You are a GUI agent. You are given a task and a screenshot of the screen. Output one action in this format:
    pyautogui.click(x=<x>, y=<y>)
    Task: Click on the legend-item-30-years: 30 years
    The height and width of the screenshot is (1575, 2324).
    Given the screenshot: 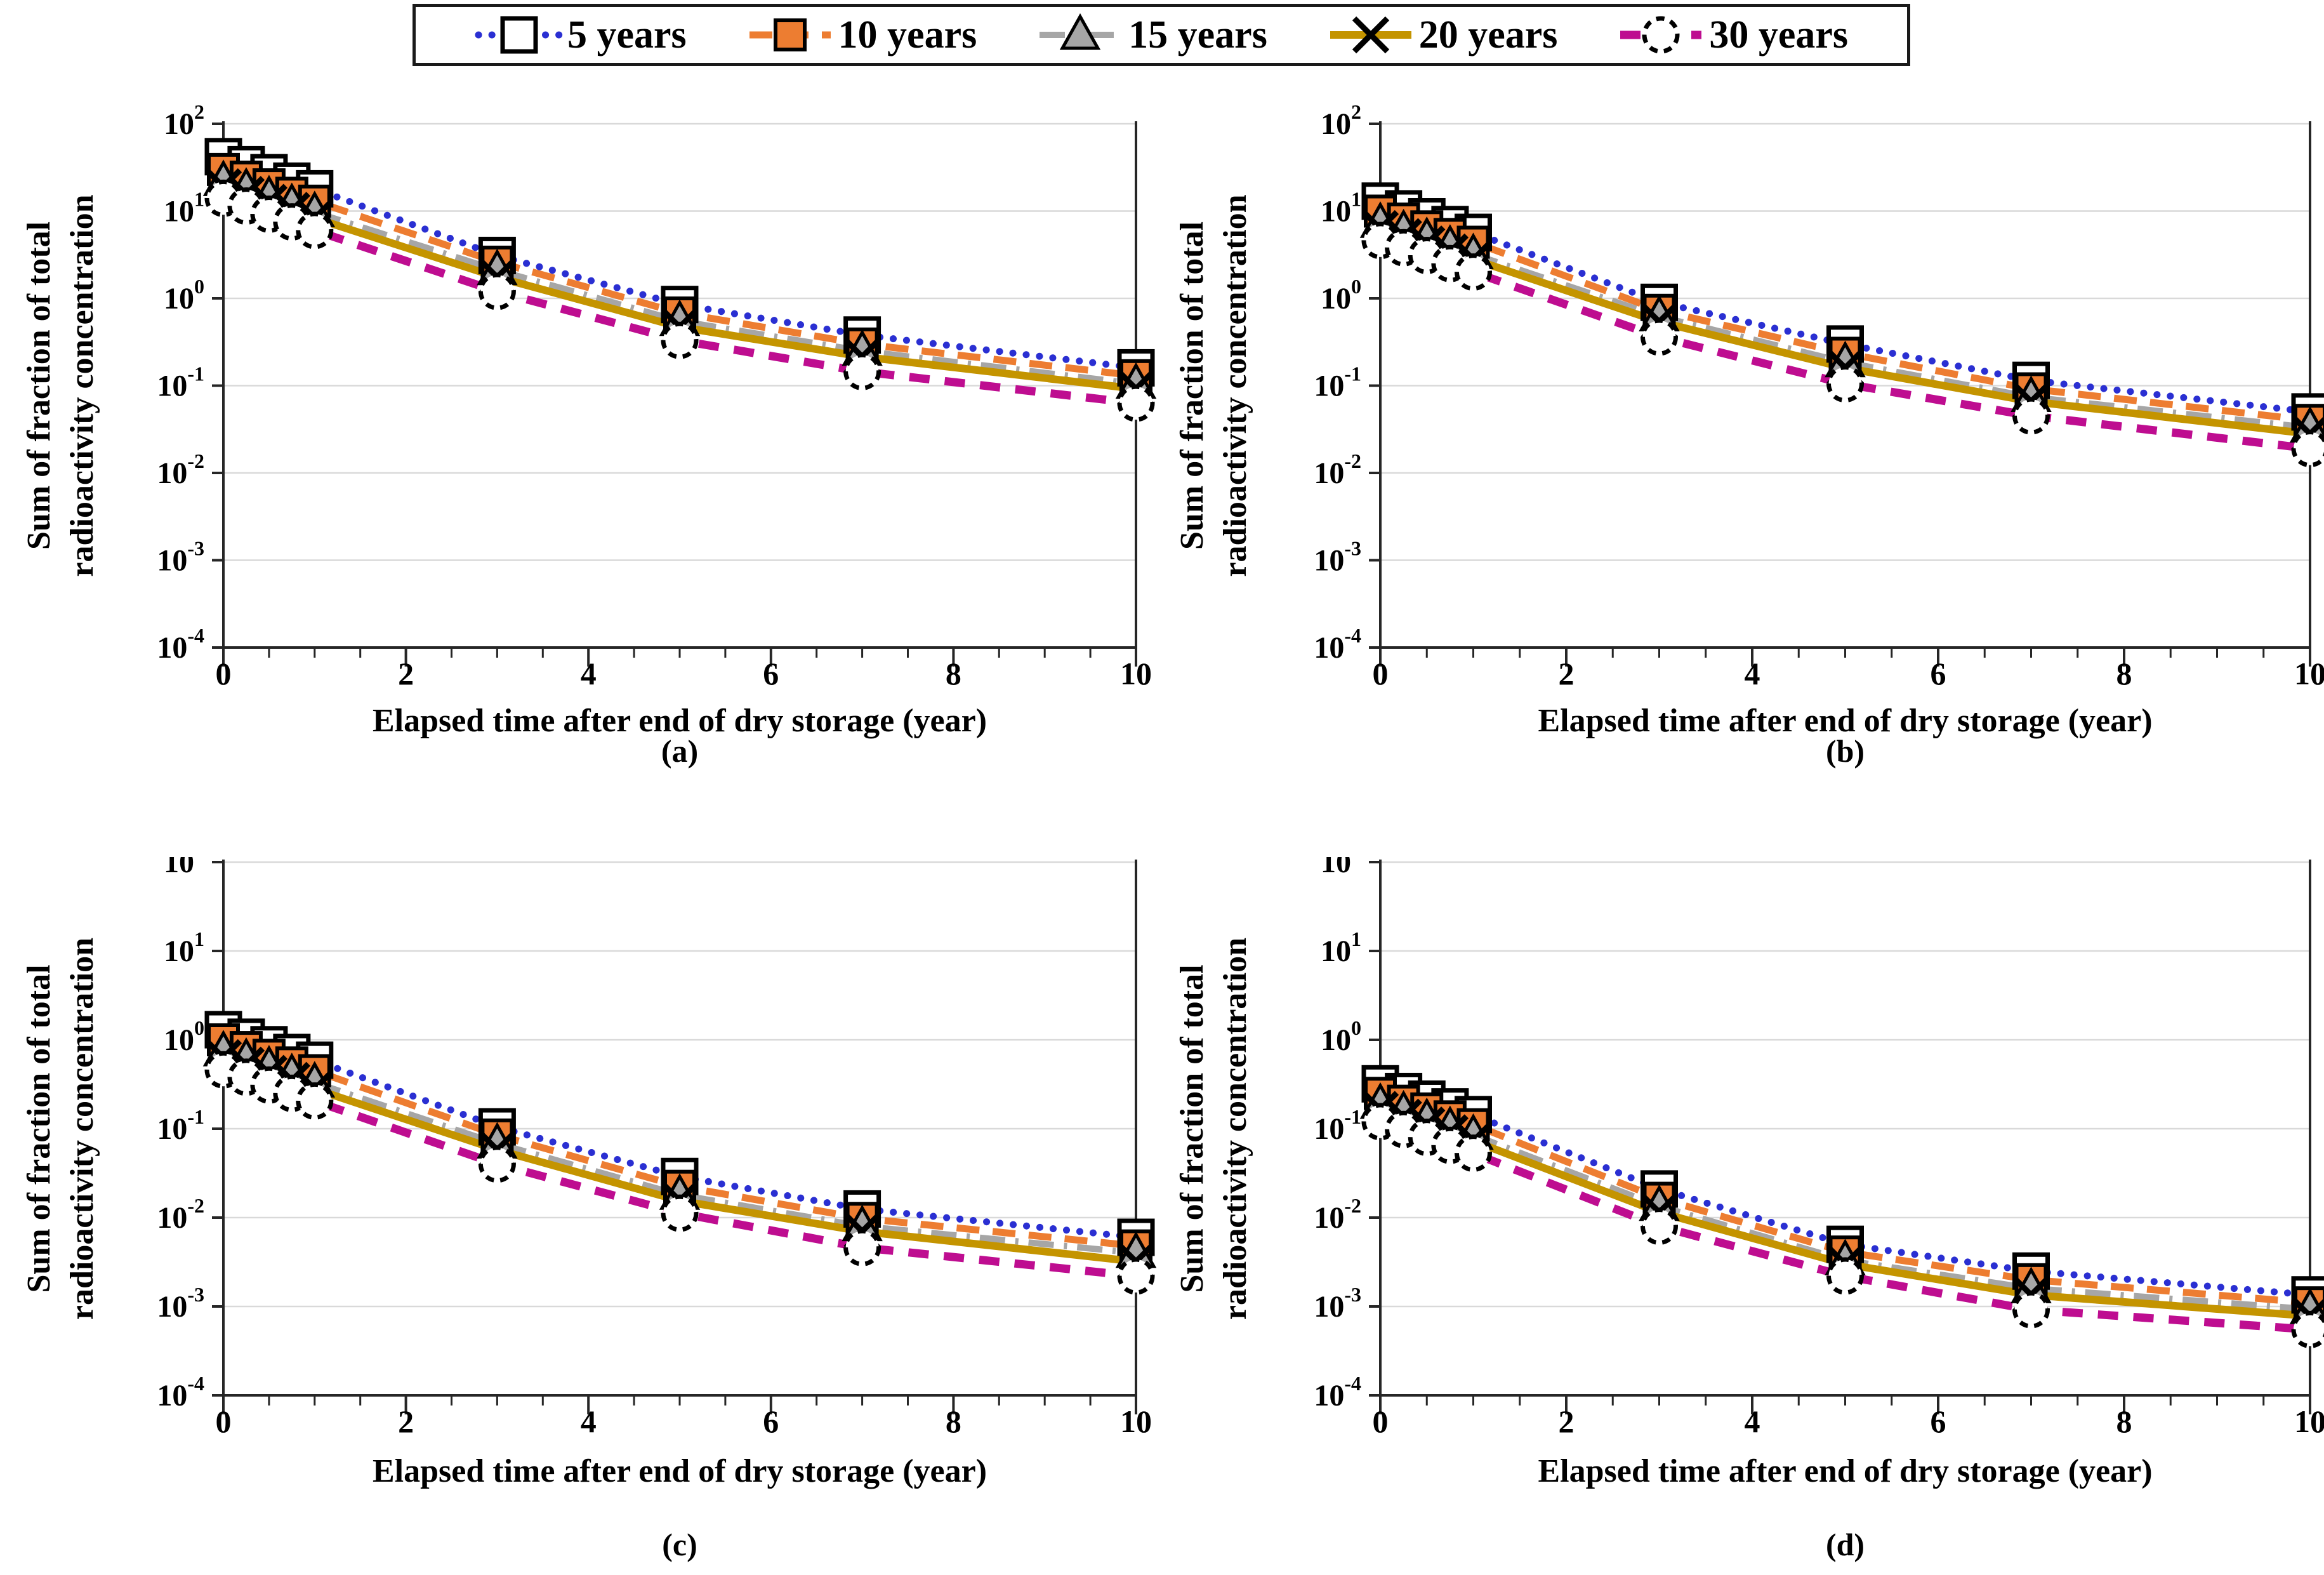 What is the action you would take?
    pyautogui.click(x=1732, y=35)
    